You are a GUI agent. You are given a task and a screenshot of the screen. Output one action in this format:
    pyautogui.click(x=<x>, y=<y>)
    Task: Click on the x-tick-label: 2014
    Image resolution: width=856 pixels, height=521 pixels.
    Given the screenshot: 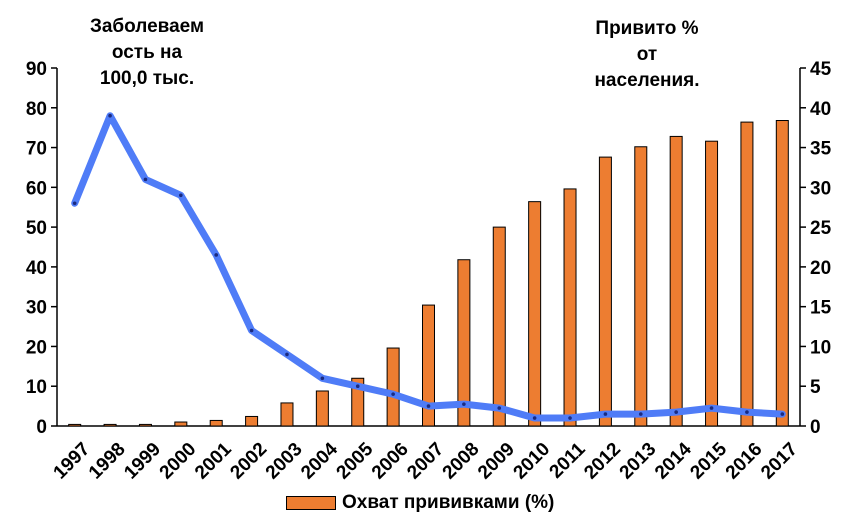 What is the action you would take?
    pyautogui.click(x=673, y=460)
    